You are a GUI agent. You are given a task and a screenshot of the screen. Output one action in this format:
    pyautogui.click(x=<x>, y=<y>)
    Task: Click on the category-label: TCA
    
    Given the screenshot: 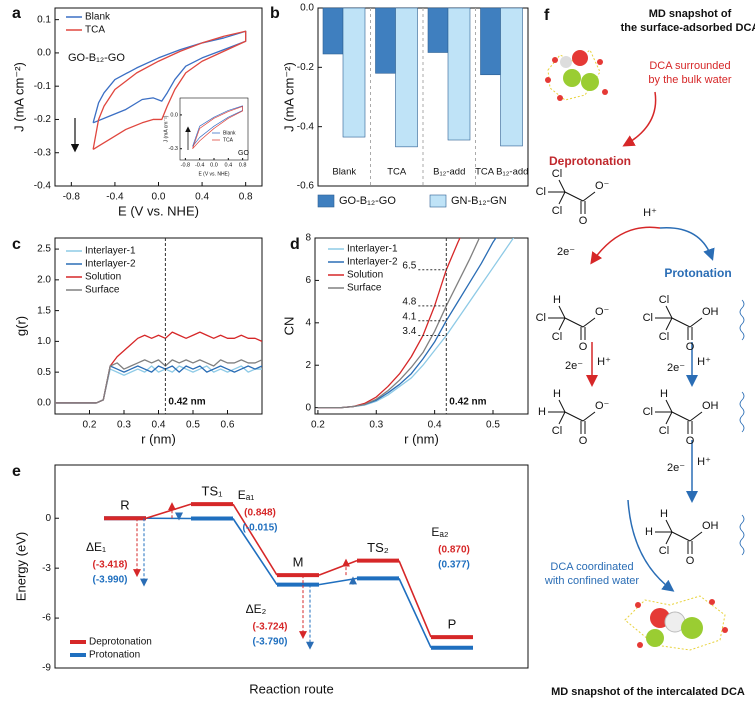 What is the action you would take?
    pyautogui.click(x=397, y=172)
    